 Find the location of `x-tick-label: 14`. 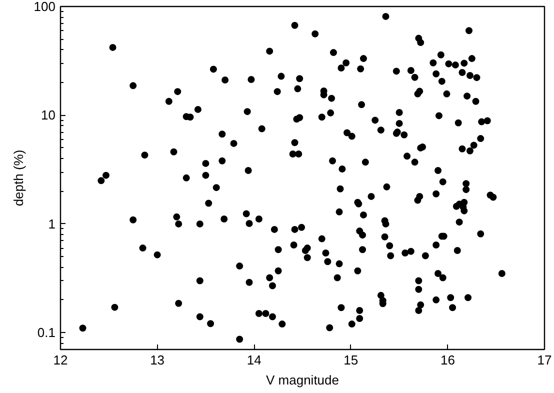

x-tick-label: 14 is located at coordinates (254, 360).